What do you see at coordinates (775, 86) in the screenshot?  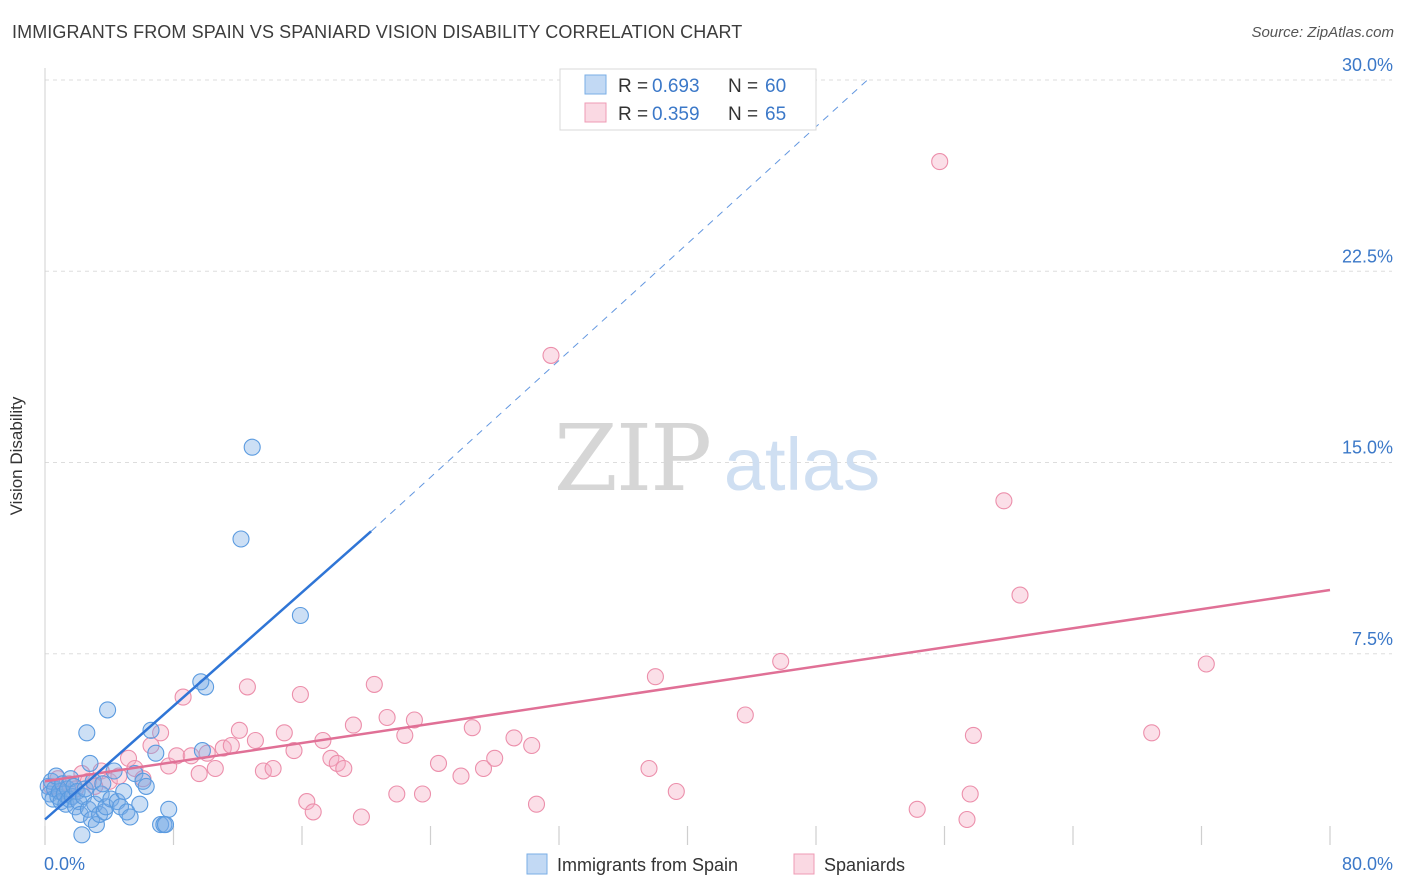 I see `legend-n-value-blue: 60` at bounding box center [775, 86].